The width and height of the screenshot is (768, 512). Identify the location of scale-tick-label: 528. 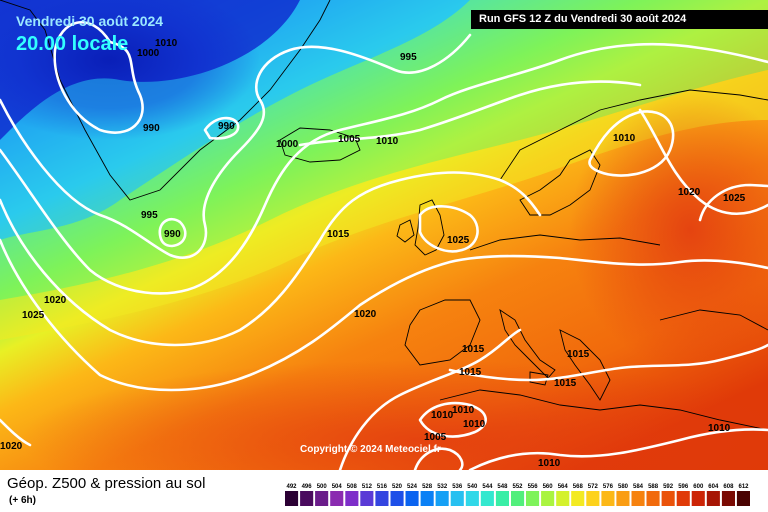
(427, 487).